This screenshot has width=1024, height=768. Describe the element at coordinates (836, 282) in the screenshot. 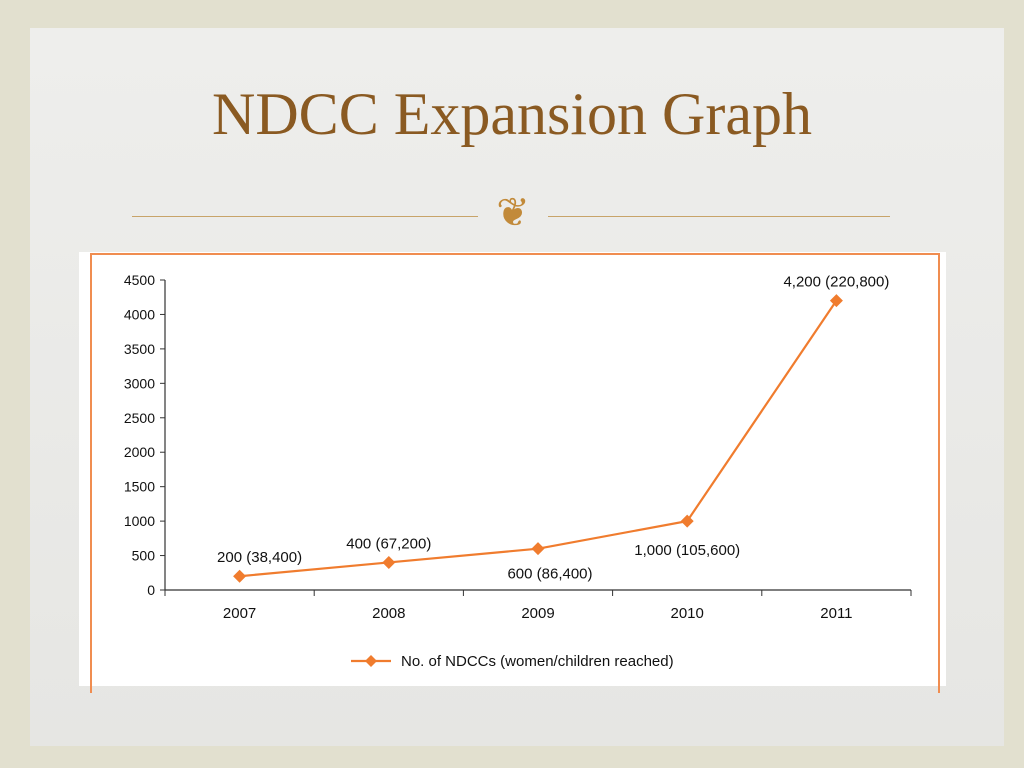

I see `data-label: 4,200 (220,800)` at that location.